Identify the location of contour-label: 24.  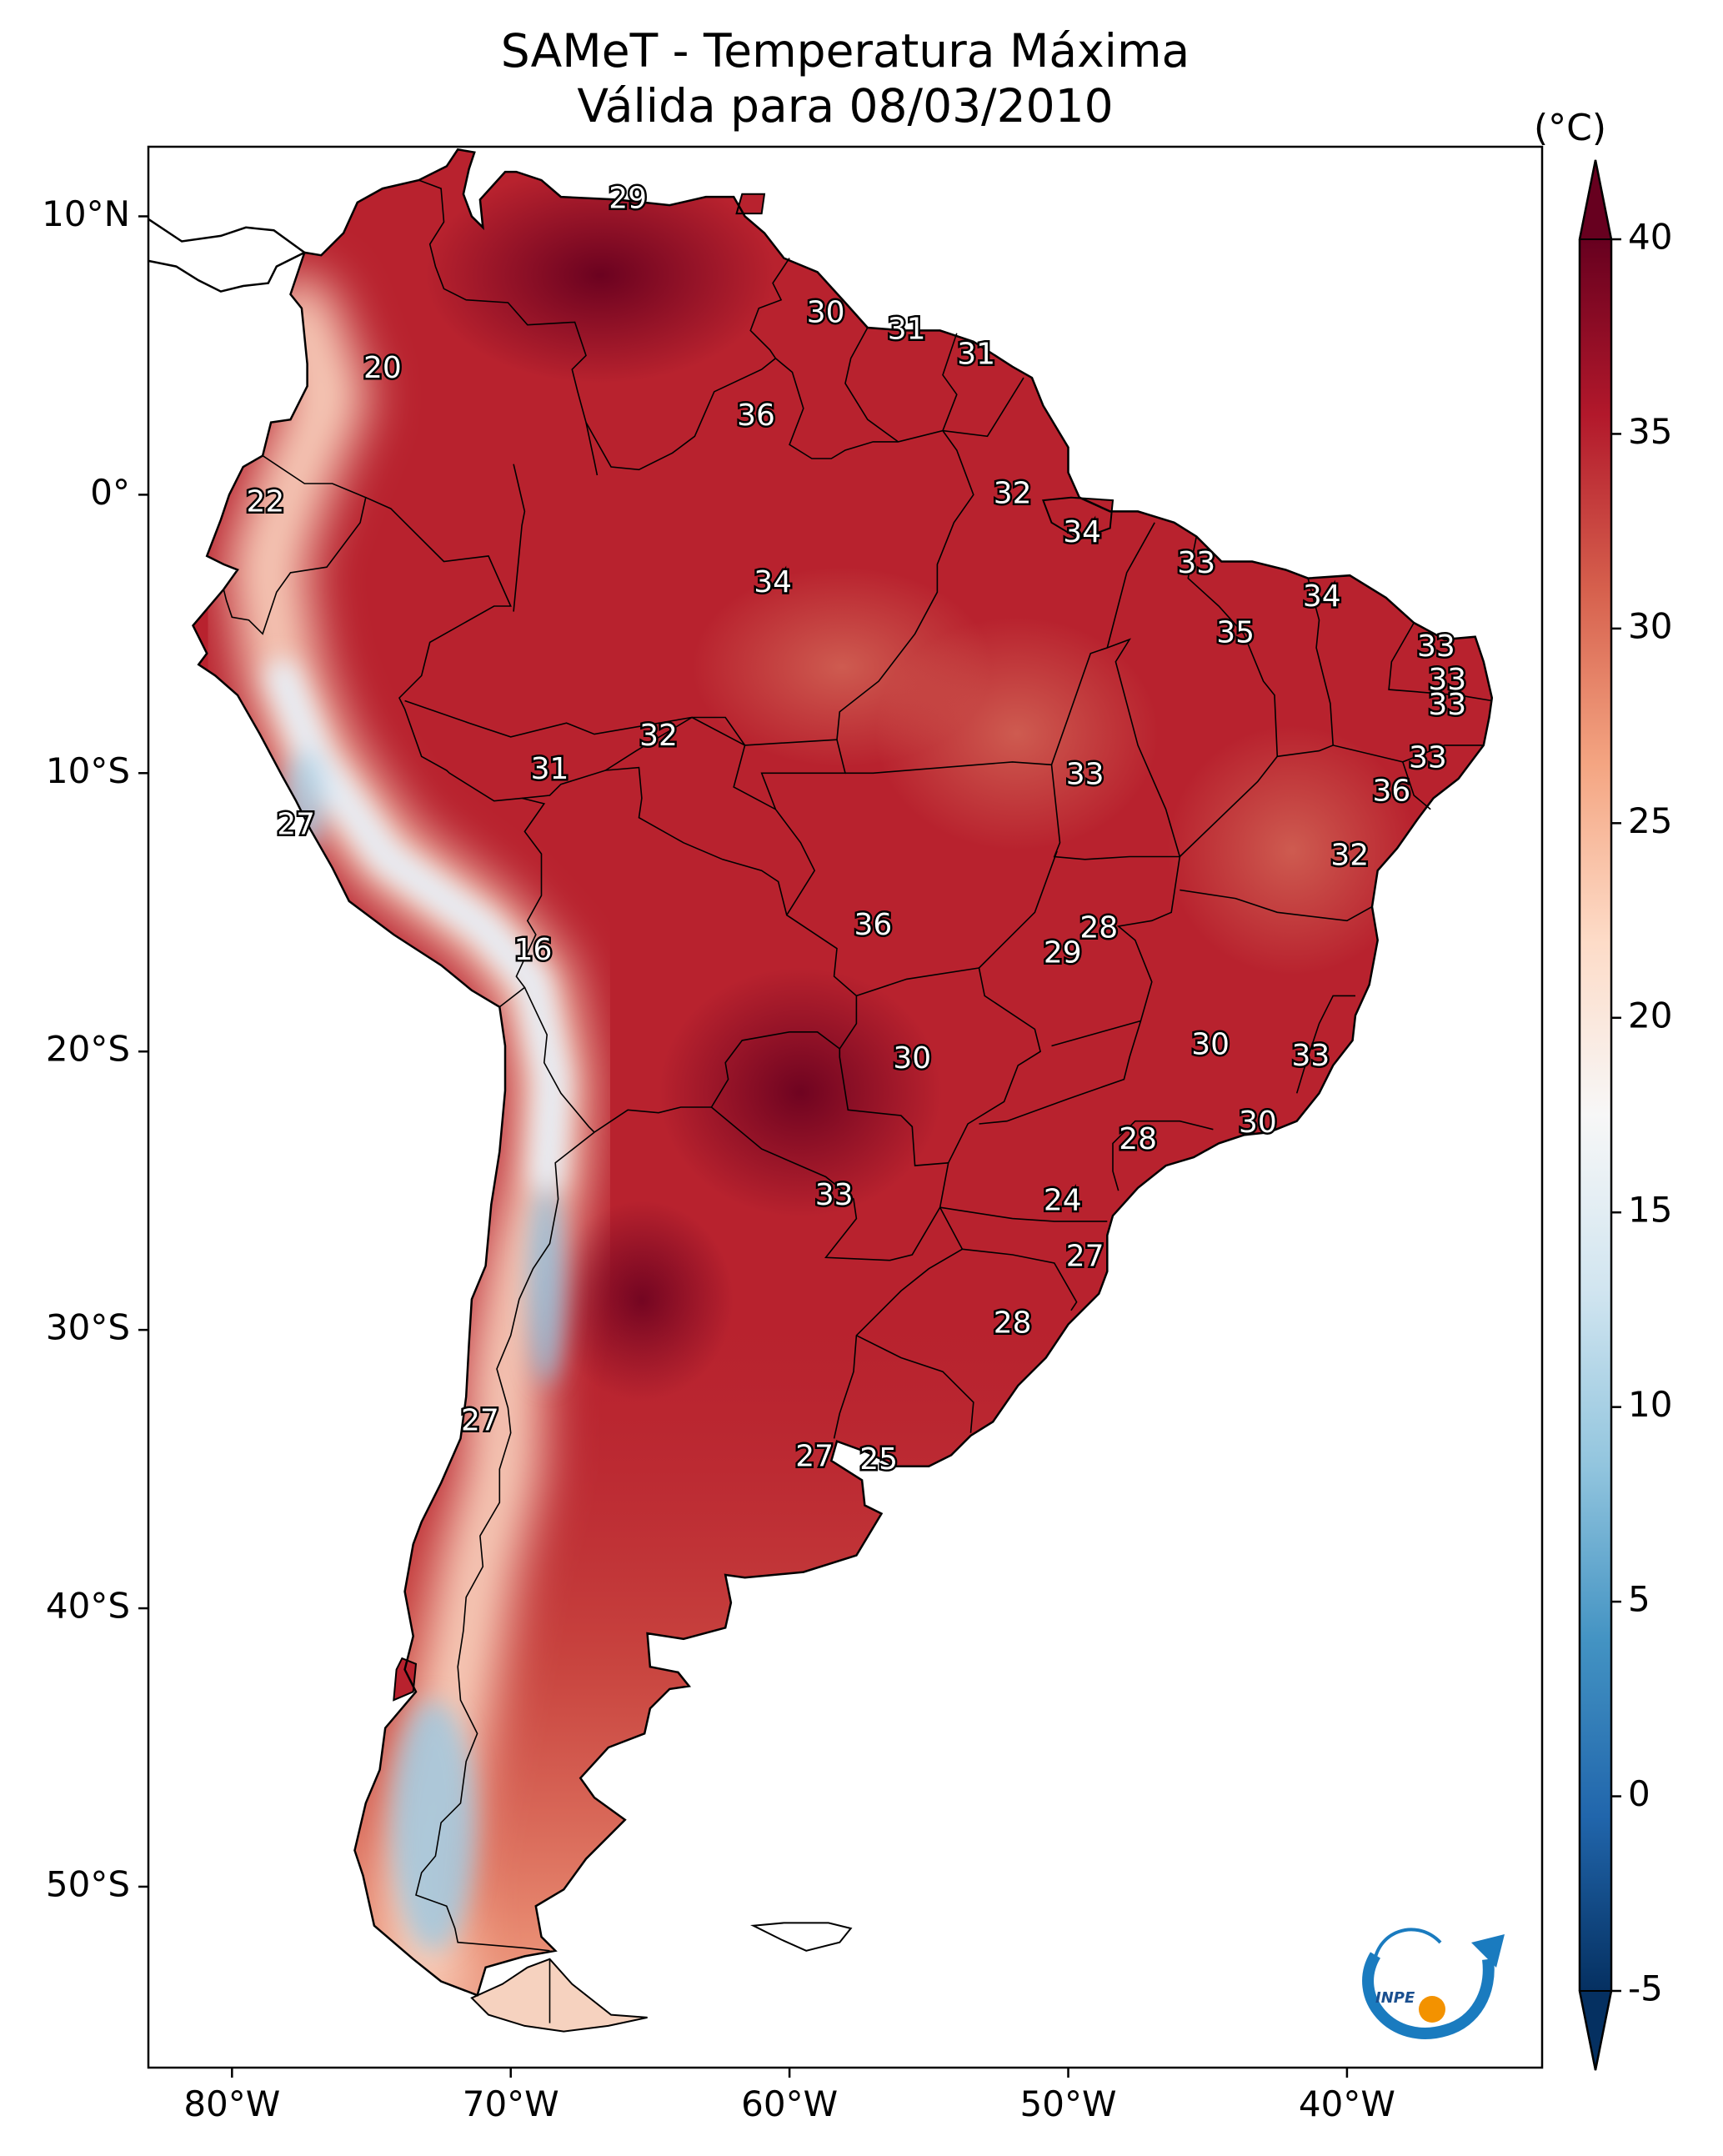
(1063, 1201).